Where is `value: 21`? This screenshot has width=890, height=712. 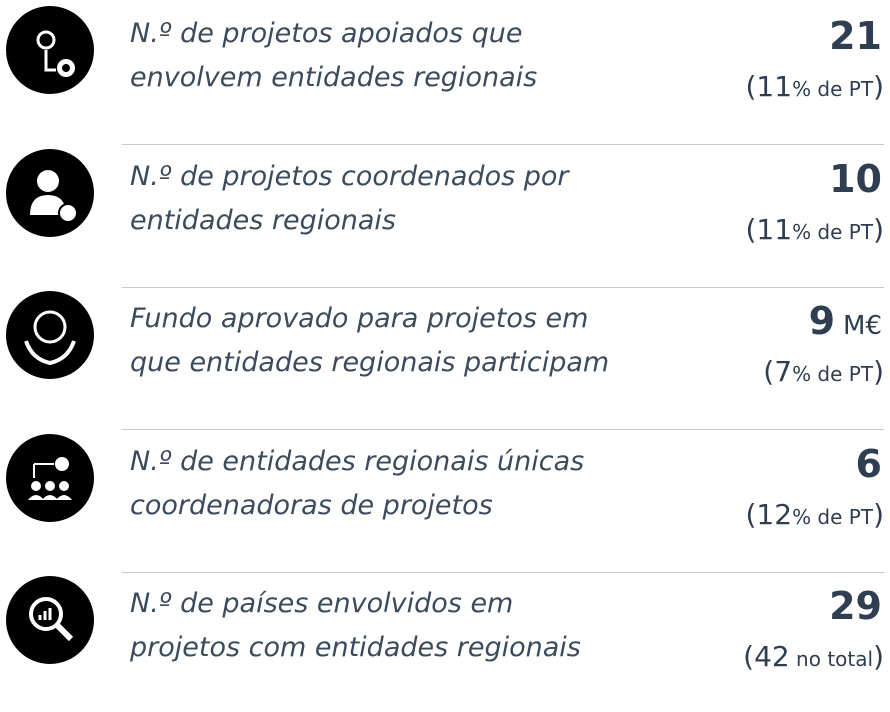
value: 21 is located at coordinates (855, 36).